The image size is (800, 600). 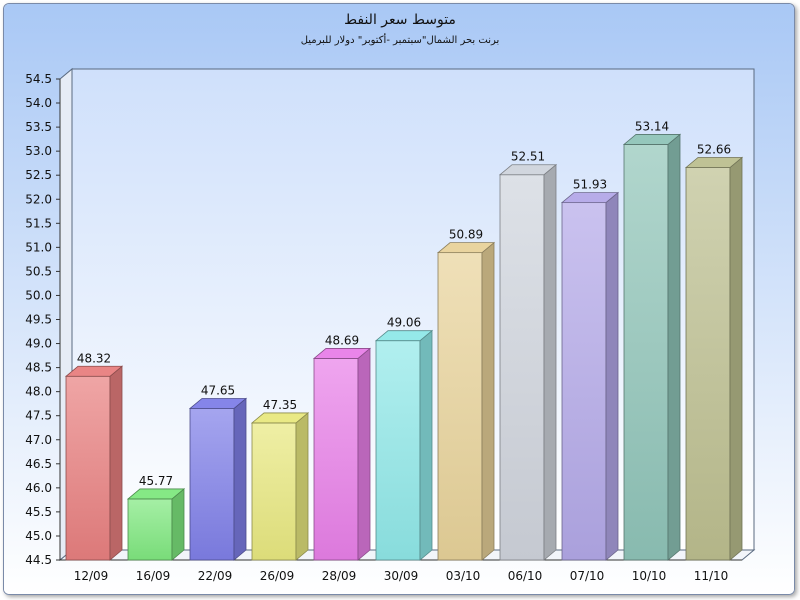 I want to click on data-label: 48.69, so click(x=342, y=340).